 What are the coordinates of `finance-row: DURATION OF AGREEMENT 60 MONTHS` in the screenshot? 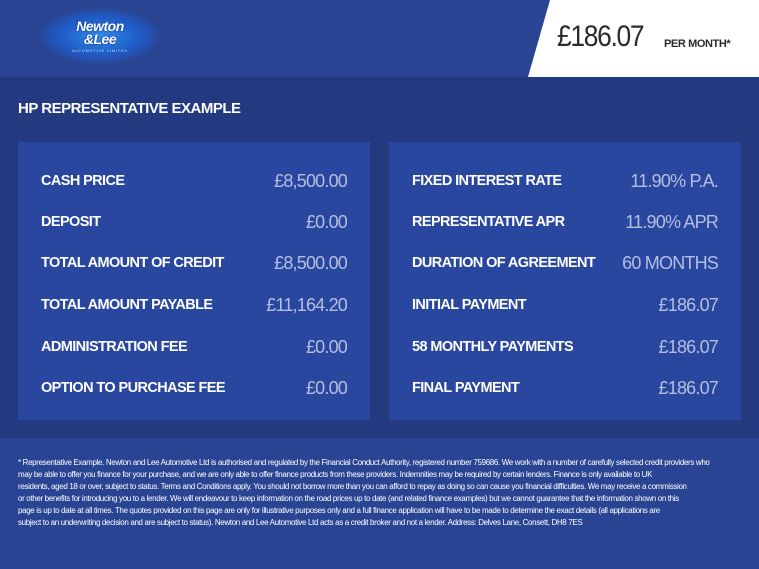 It's located at (565, 262).